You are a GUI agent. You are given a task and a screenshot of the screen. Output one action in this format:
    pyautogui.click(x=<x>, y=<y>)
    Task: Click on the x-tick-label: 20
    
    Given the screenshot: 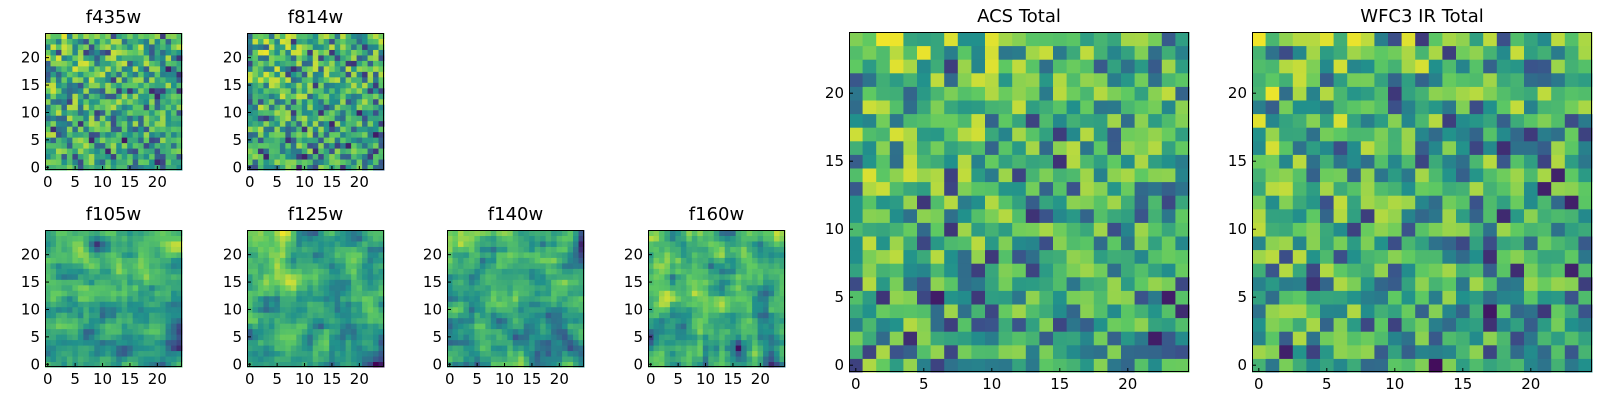 What is the action you would take?
    pyautogui.click(x=760, y=379)
    